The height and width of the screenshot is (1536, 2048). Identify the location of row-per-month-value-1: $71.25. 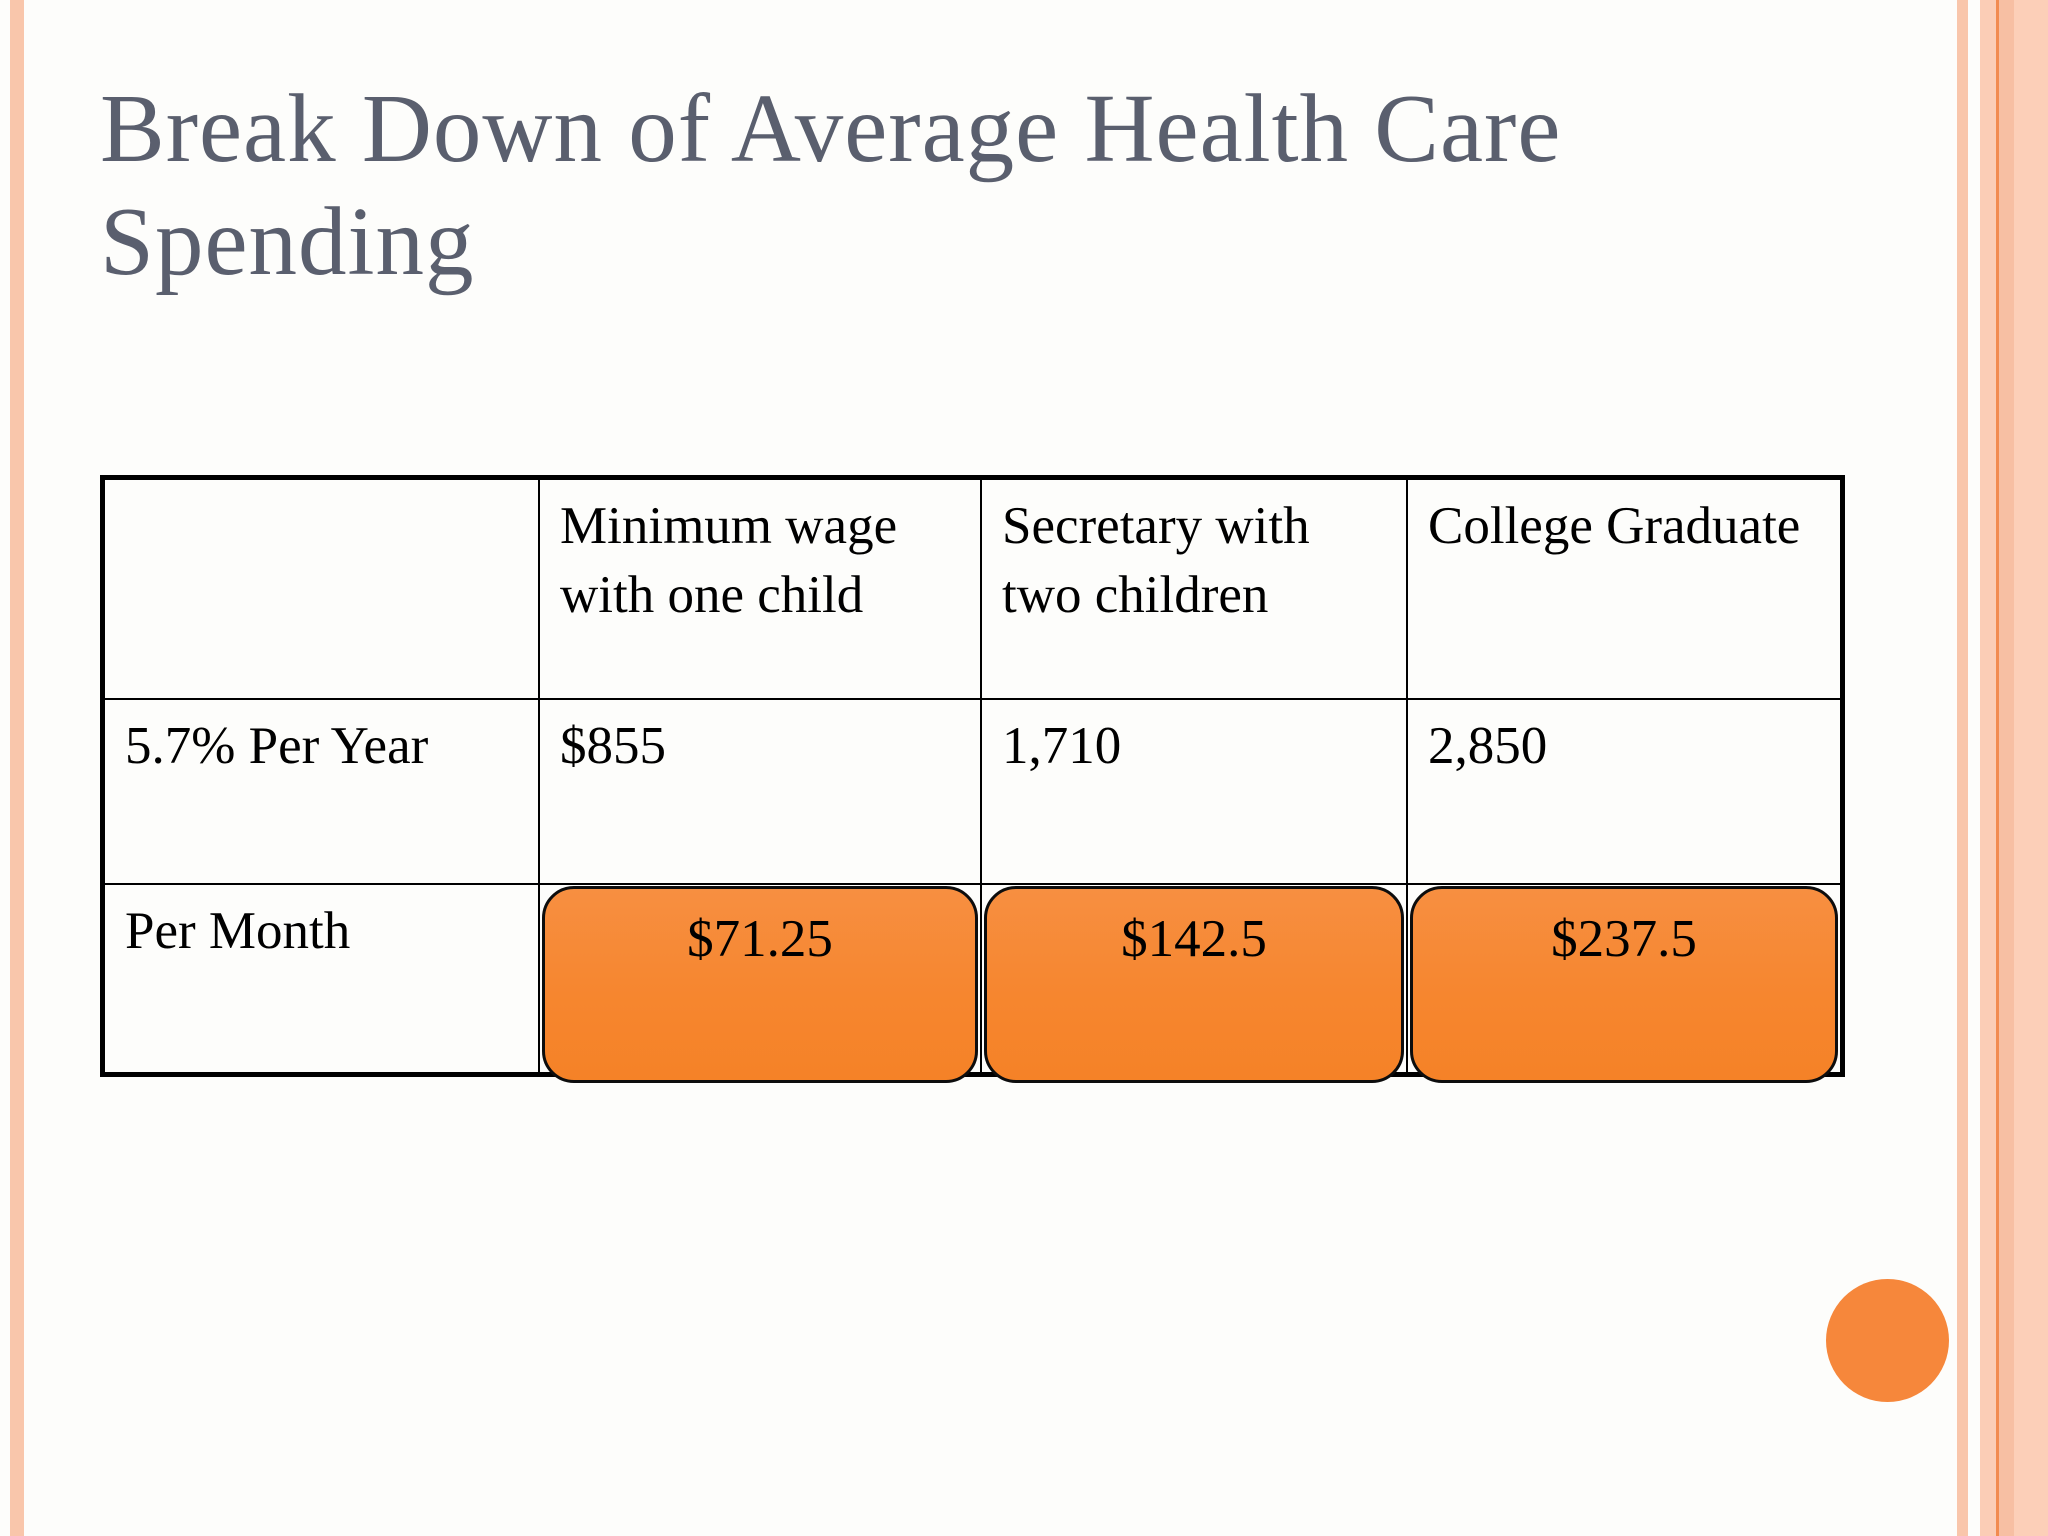
(760, 939).